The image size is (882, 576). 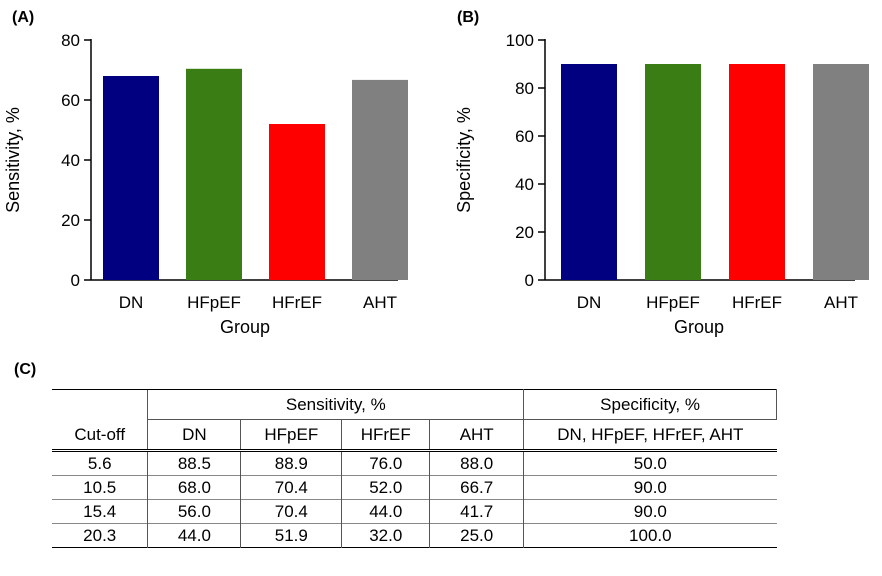 I want to click on specificity-bar-hfpef, so click(x=673, y=172).